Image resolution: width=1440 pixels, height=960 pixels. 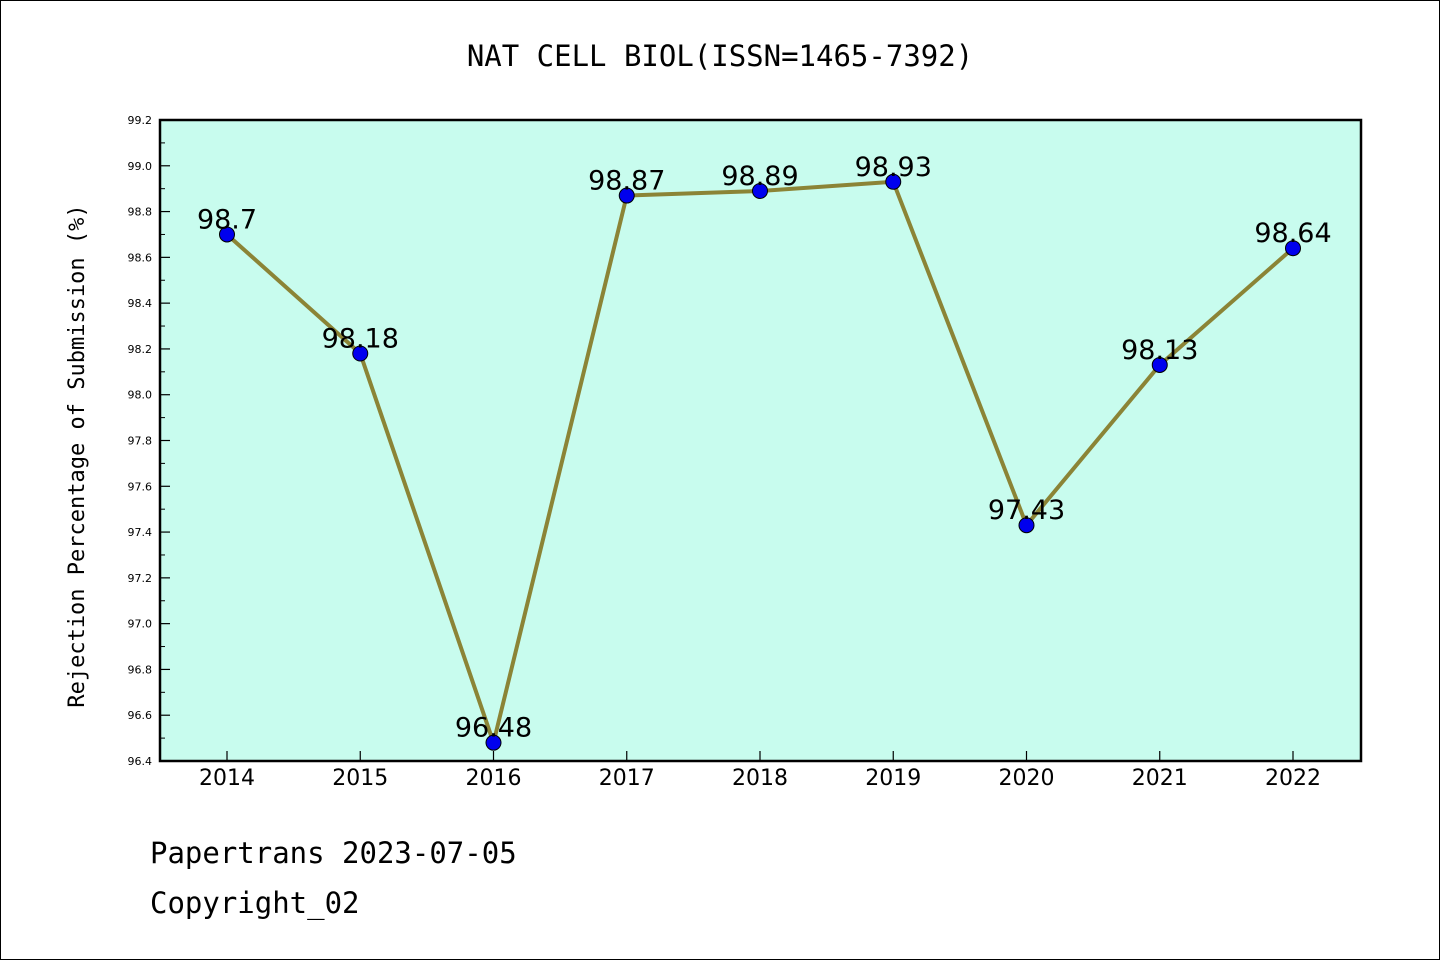 I want to click on y-tick-label: 97.8, so click(x=140, y=441).